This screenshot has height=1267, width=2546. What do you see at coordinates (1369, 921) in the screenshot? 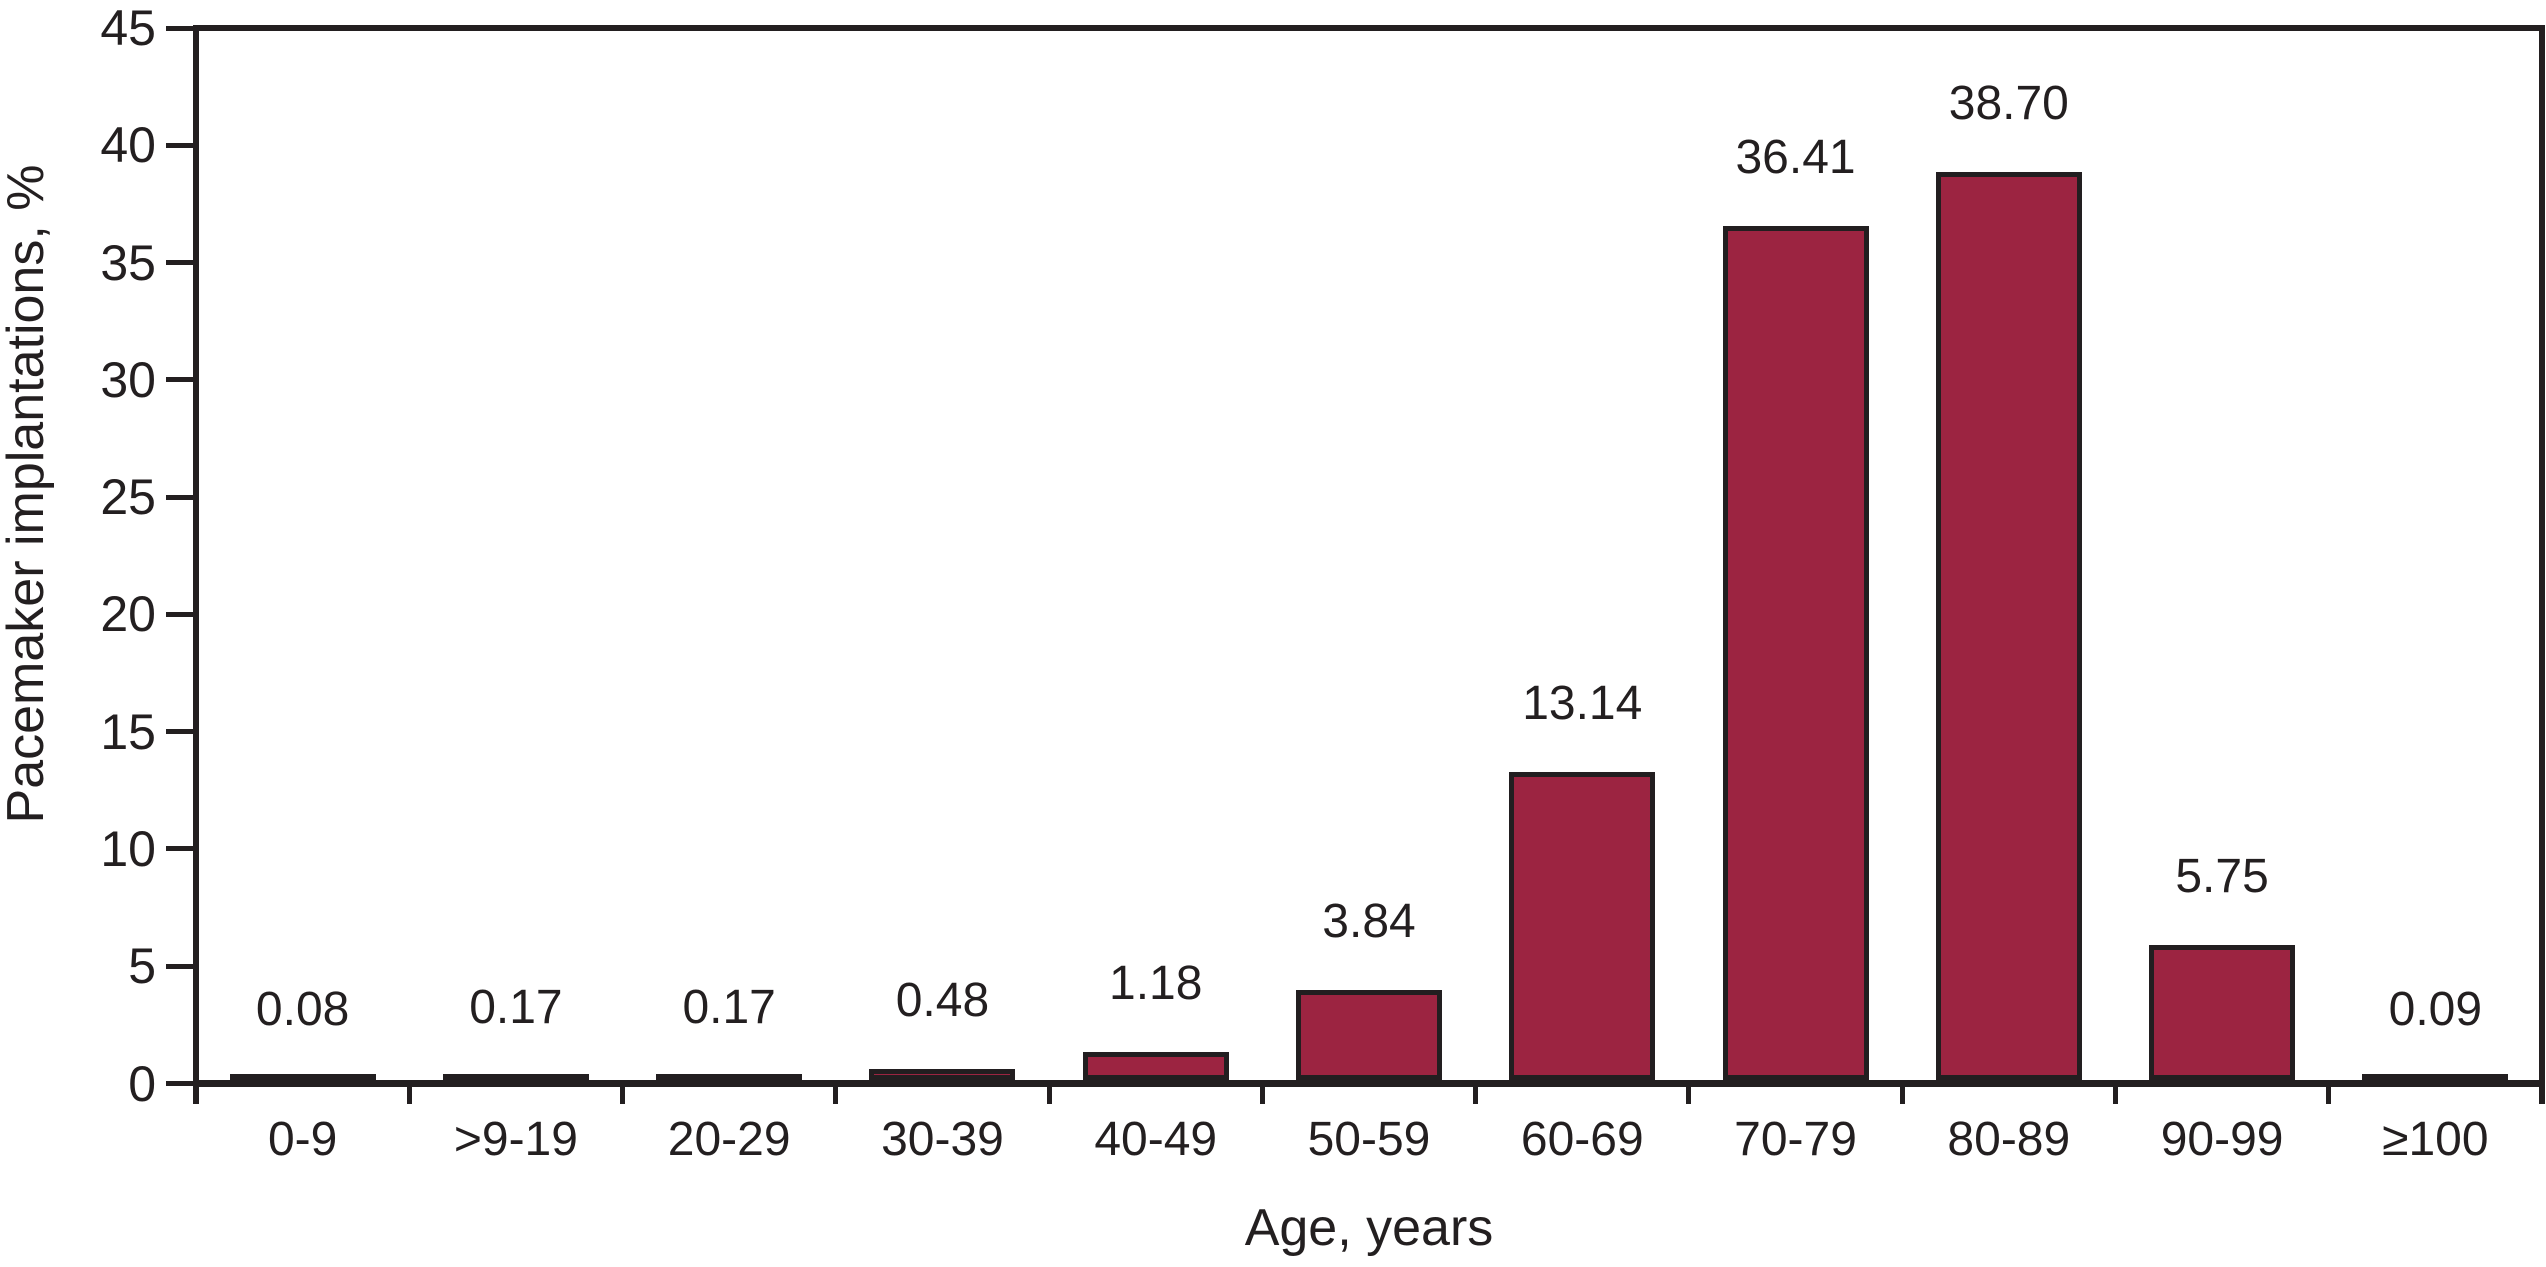
I see `bar-value-label-50-59: 3.84` at bounding box center [1369, 921].